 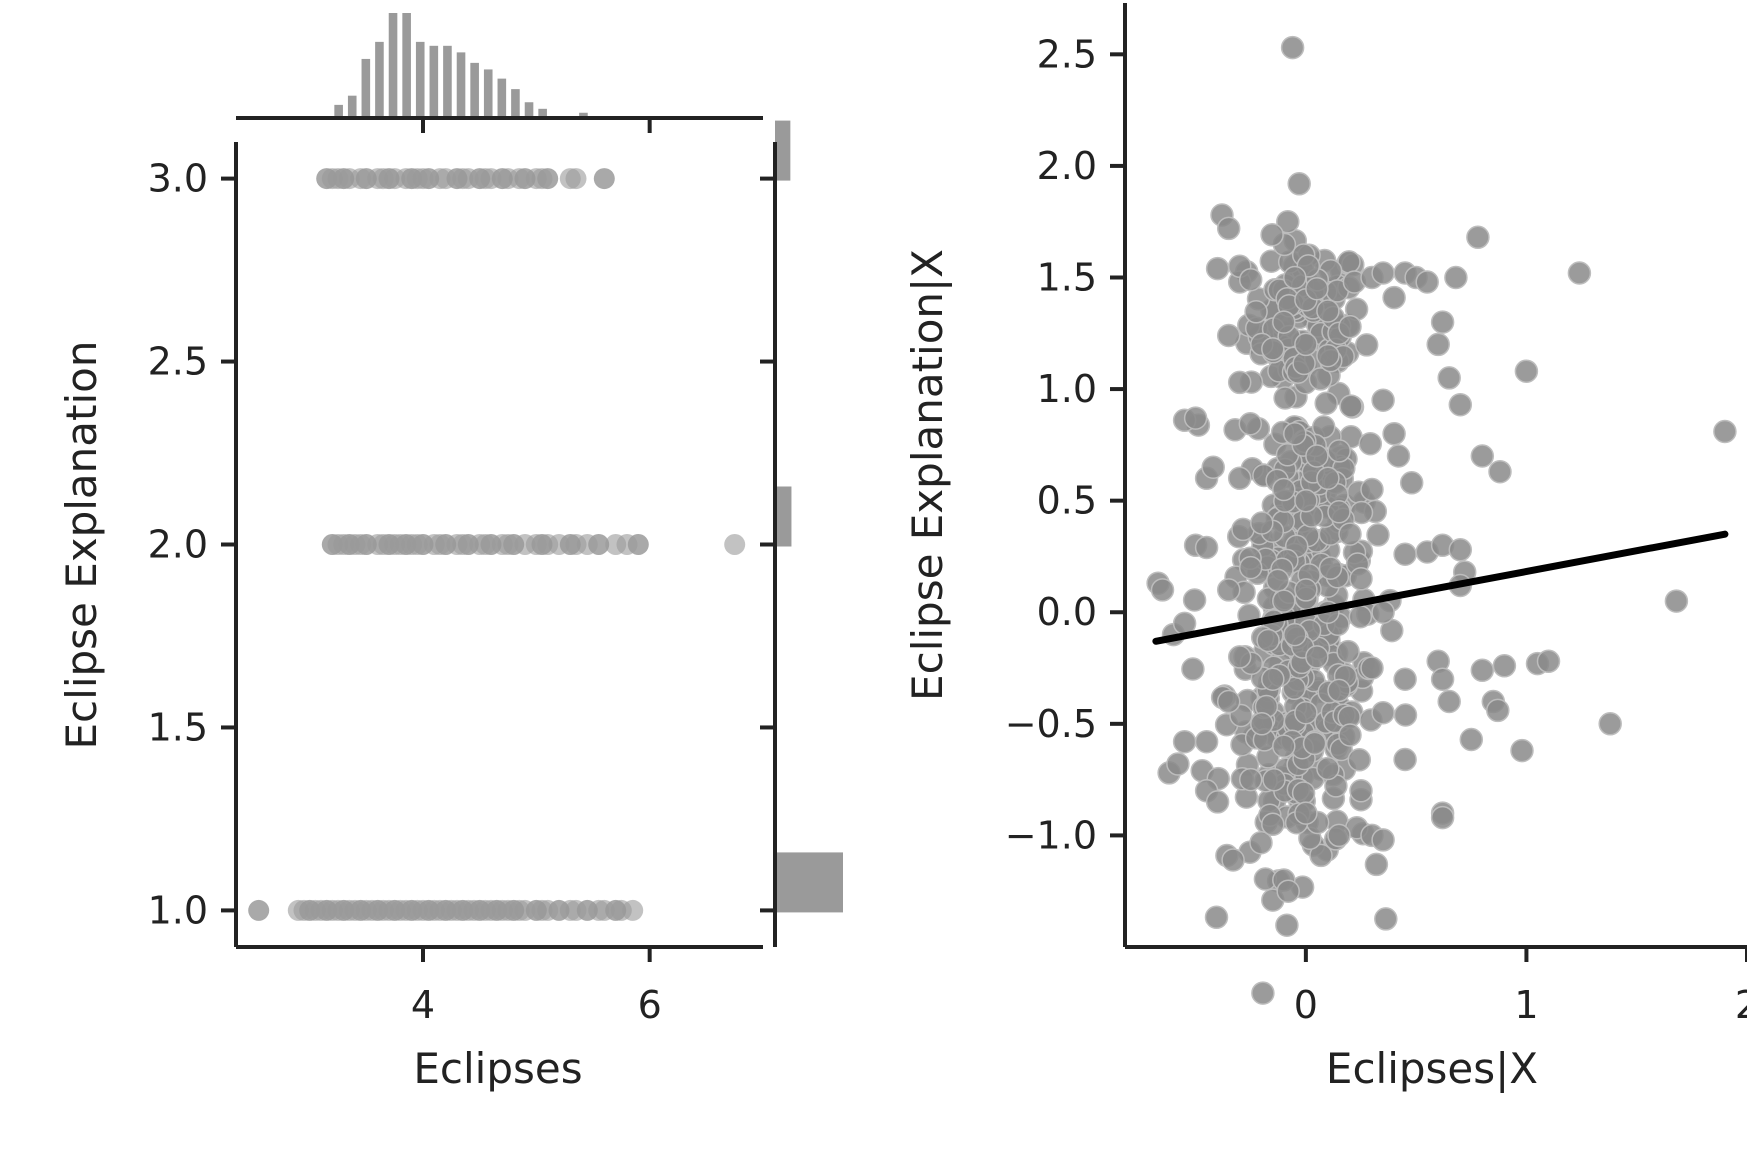 I want to click on marginal-x-histogram, so click(x=461, y=65).